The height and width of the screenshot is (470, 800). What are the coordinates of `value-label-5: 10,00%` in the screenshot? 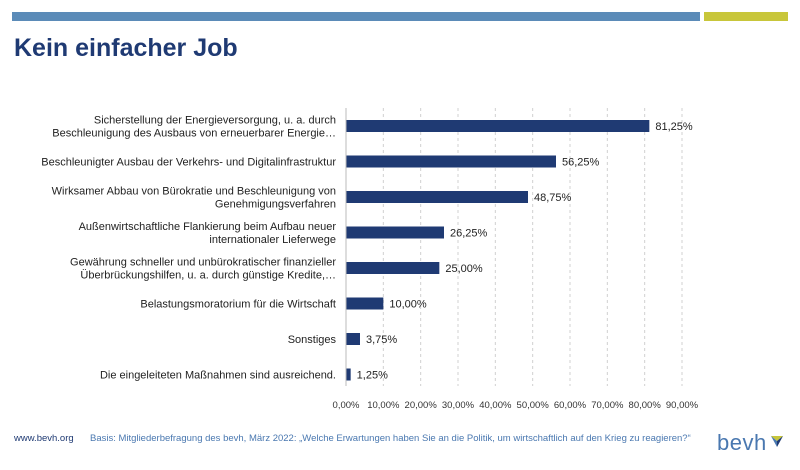 It's located at (408, 305).